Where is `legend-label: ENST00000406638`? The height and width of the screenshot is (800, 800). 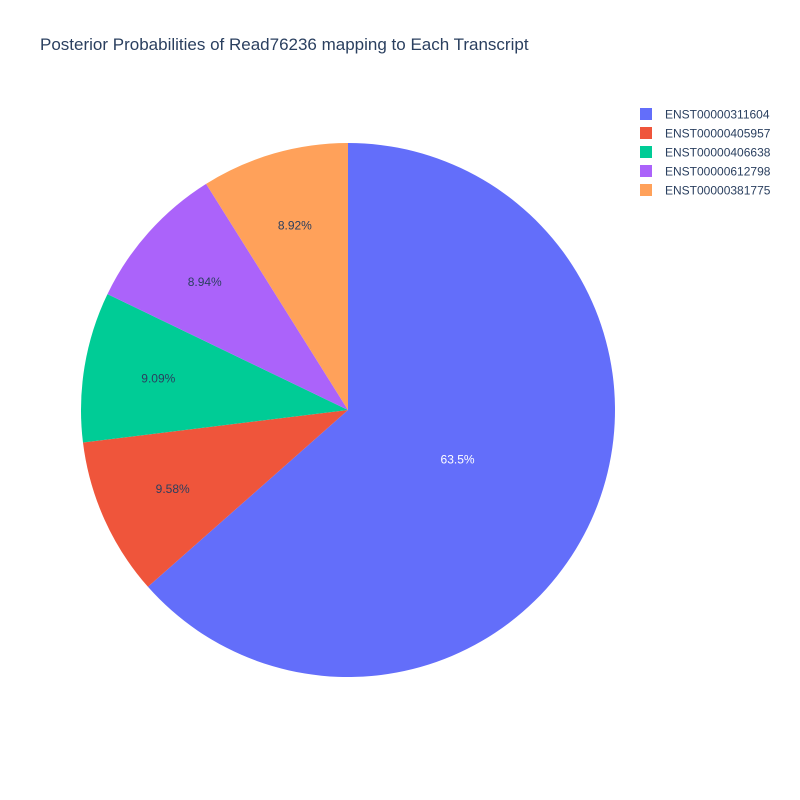
legend-label: ENST00000406638 is located at coordinates (718, 153).